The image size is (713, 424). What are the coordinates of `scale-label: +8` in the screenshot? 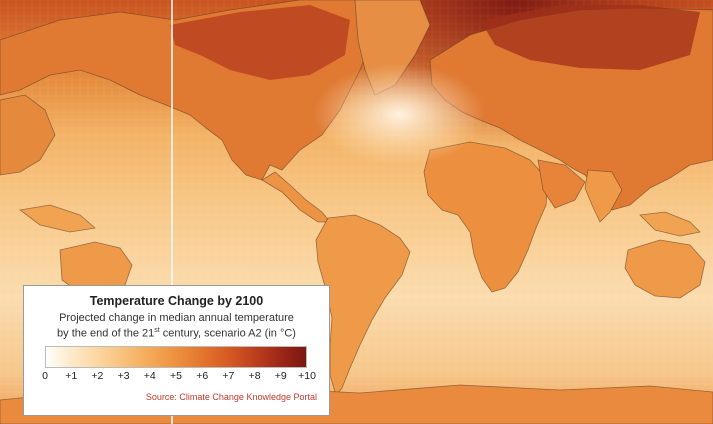 It's located at (254, 376).